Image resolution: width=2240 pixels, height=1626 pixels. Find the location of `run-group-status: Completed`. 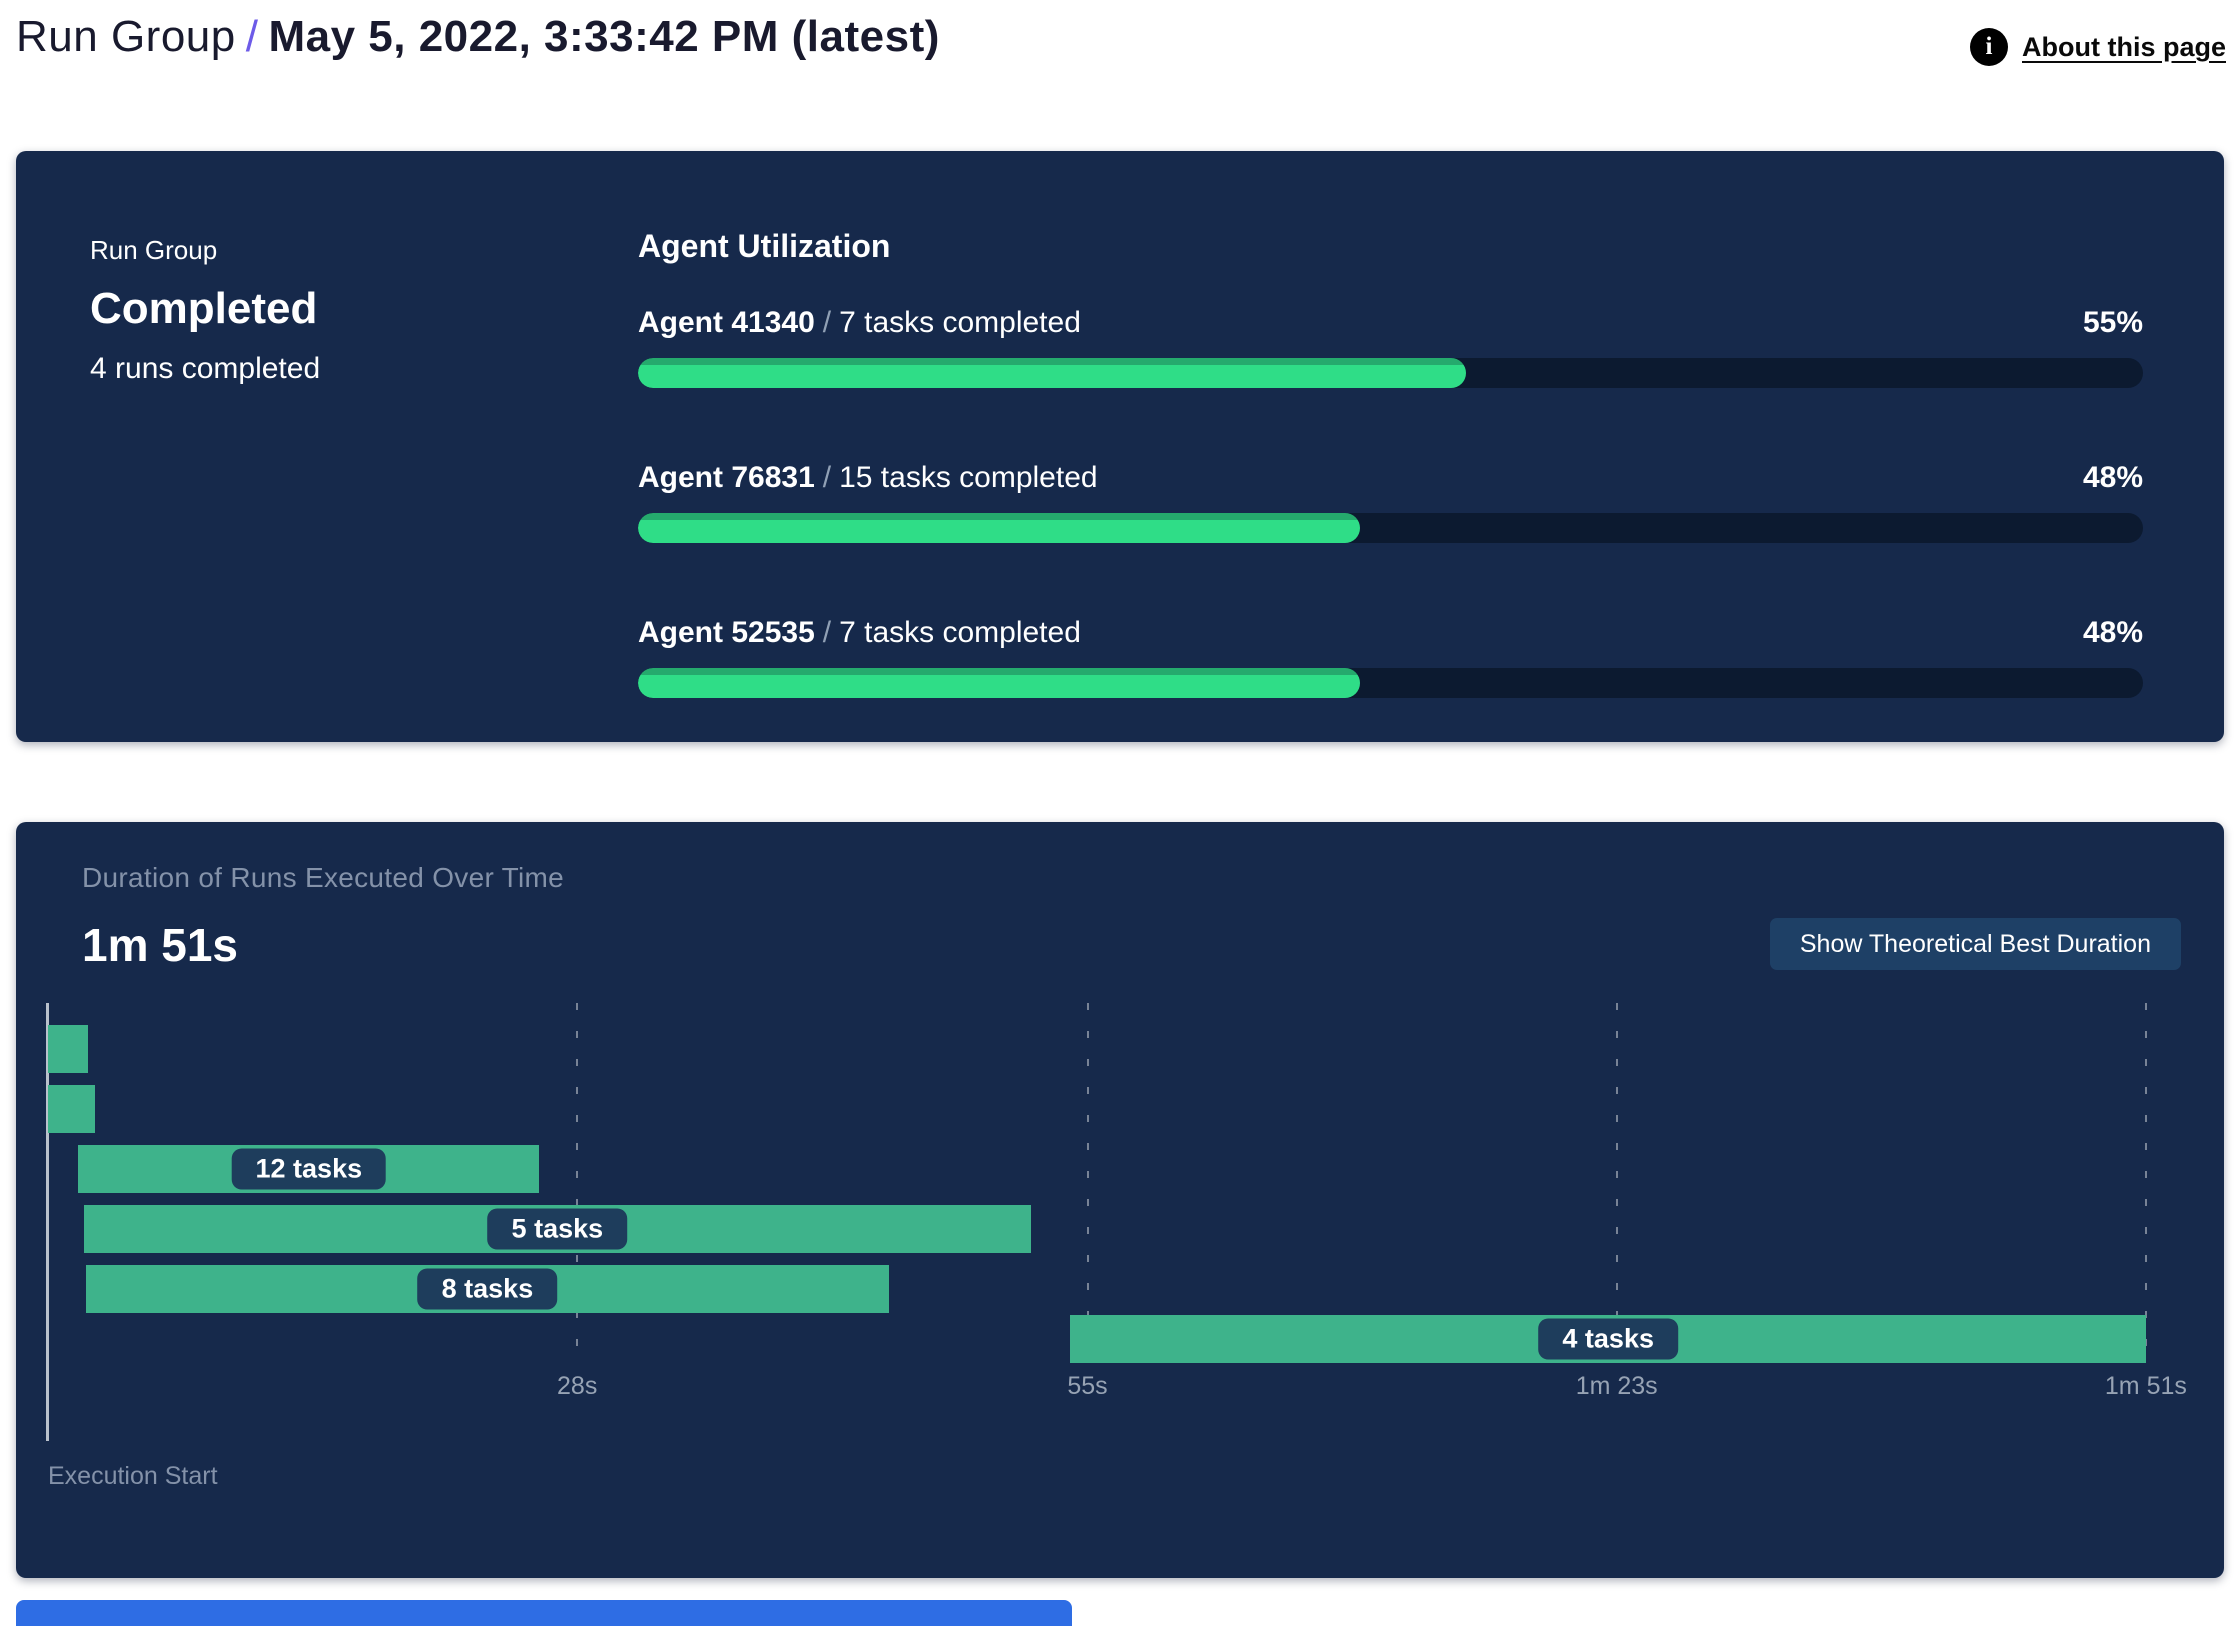

run-group-status: Completed is located at coordinates (204, 308).